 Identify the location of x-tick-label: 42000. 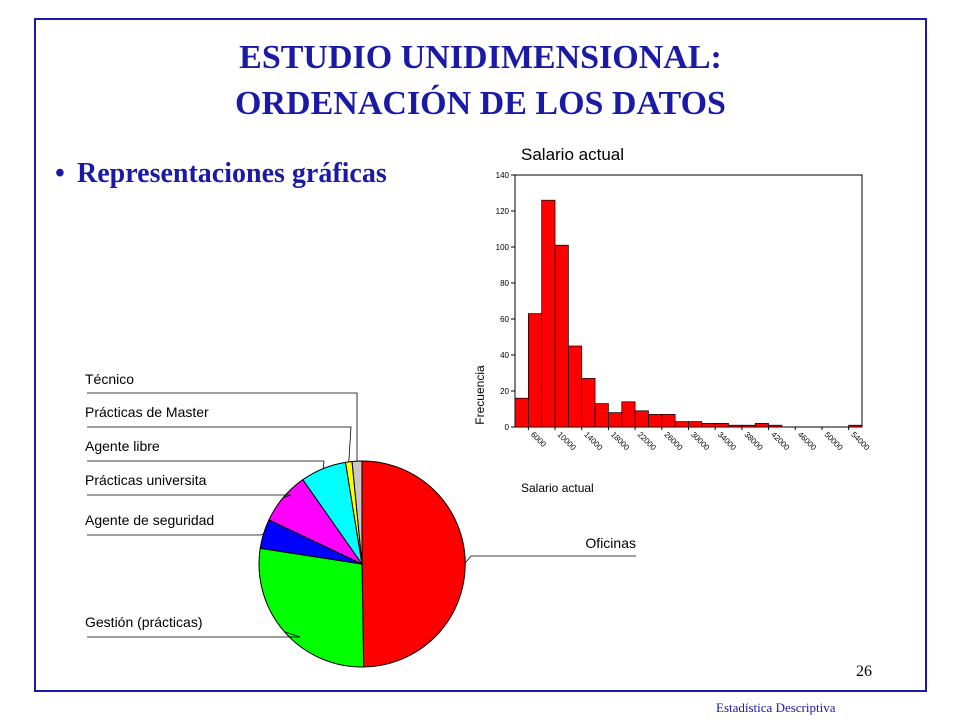
(780, 441).